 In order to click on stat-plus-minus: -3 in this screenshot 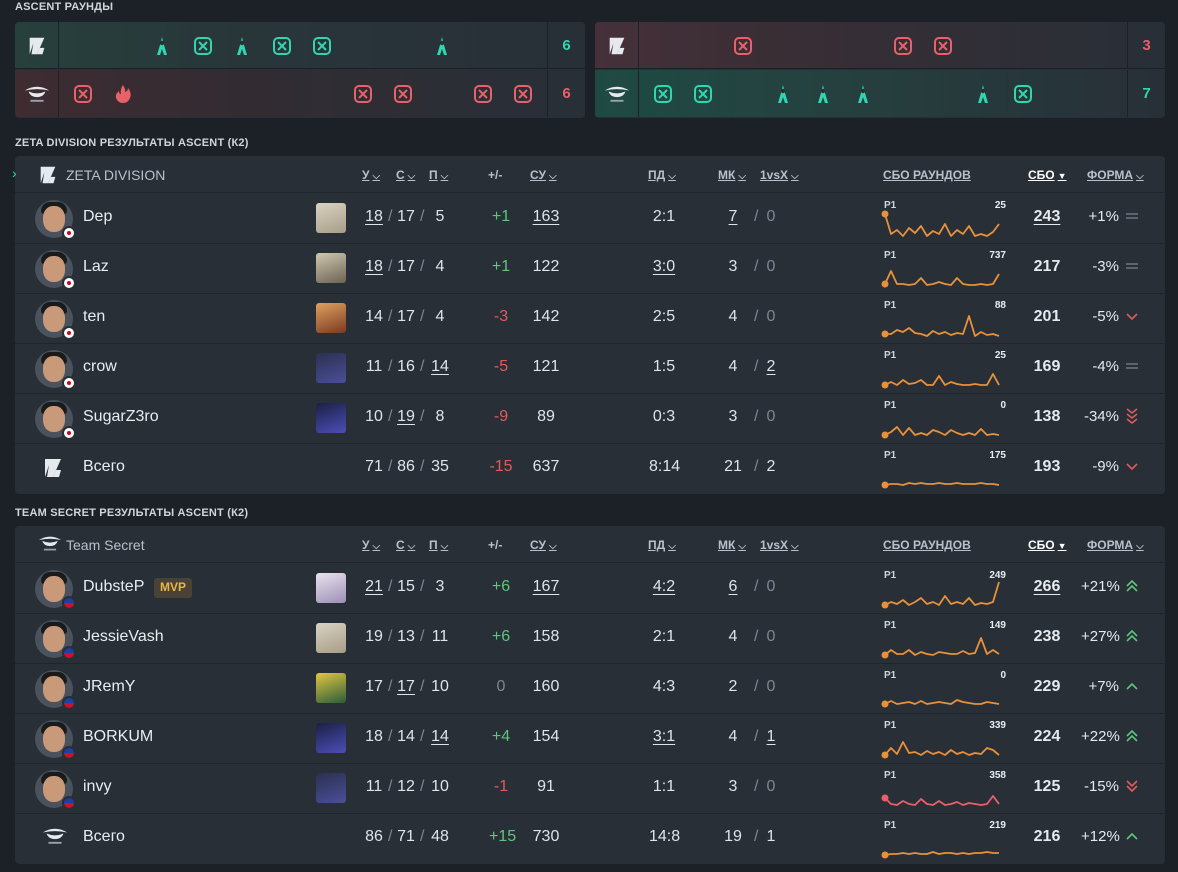, I will do `click(501, 316)`.